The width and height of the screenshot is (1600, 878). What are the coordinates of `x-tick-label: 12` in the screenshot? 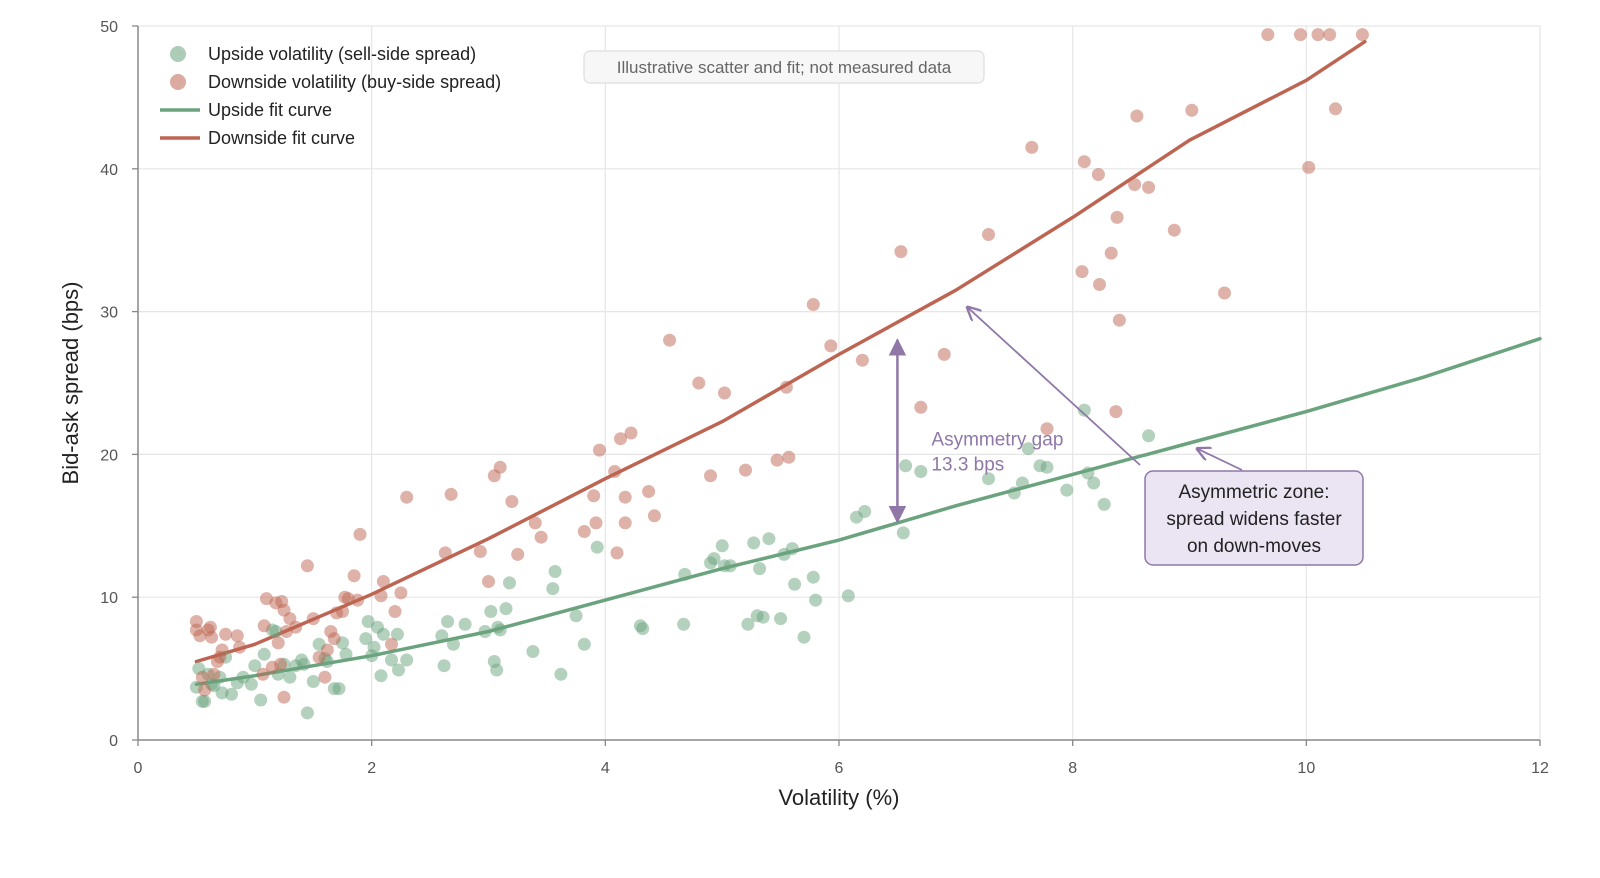 It's located at (1540, 768).